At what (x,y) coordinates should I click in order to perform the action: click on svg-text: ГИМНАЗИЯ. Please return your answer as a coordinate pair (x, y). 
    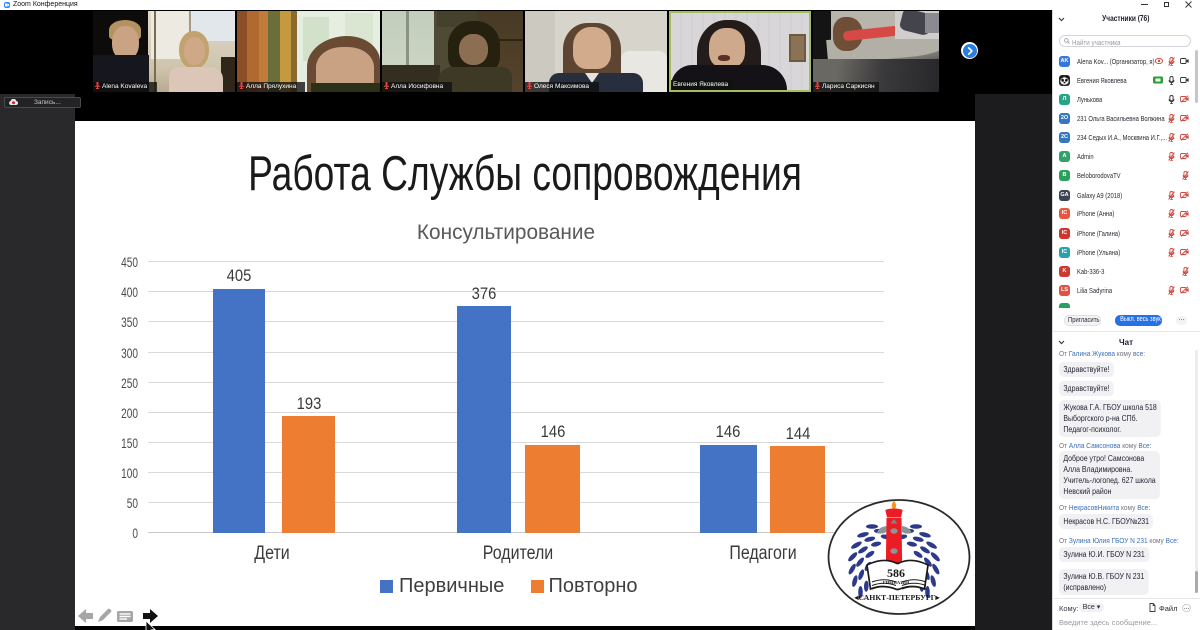
    Looking at the image, I should click on (896, 582).